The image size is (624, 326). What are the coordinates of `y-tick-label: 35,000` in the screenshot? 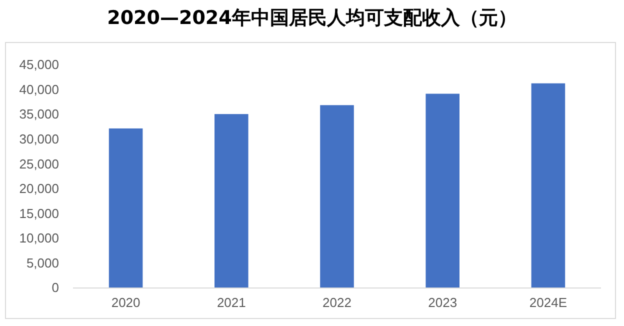 It's located at (39, 114).